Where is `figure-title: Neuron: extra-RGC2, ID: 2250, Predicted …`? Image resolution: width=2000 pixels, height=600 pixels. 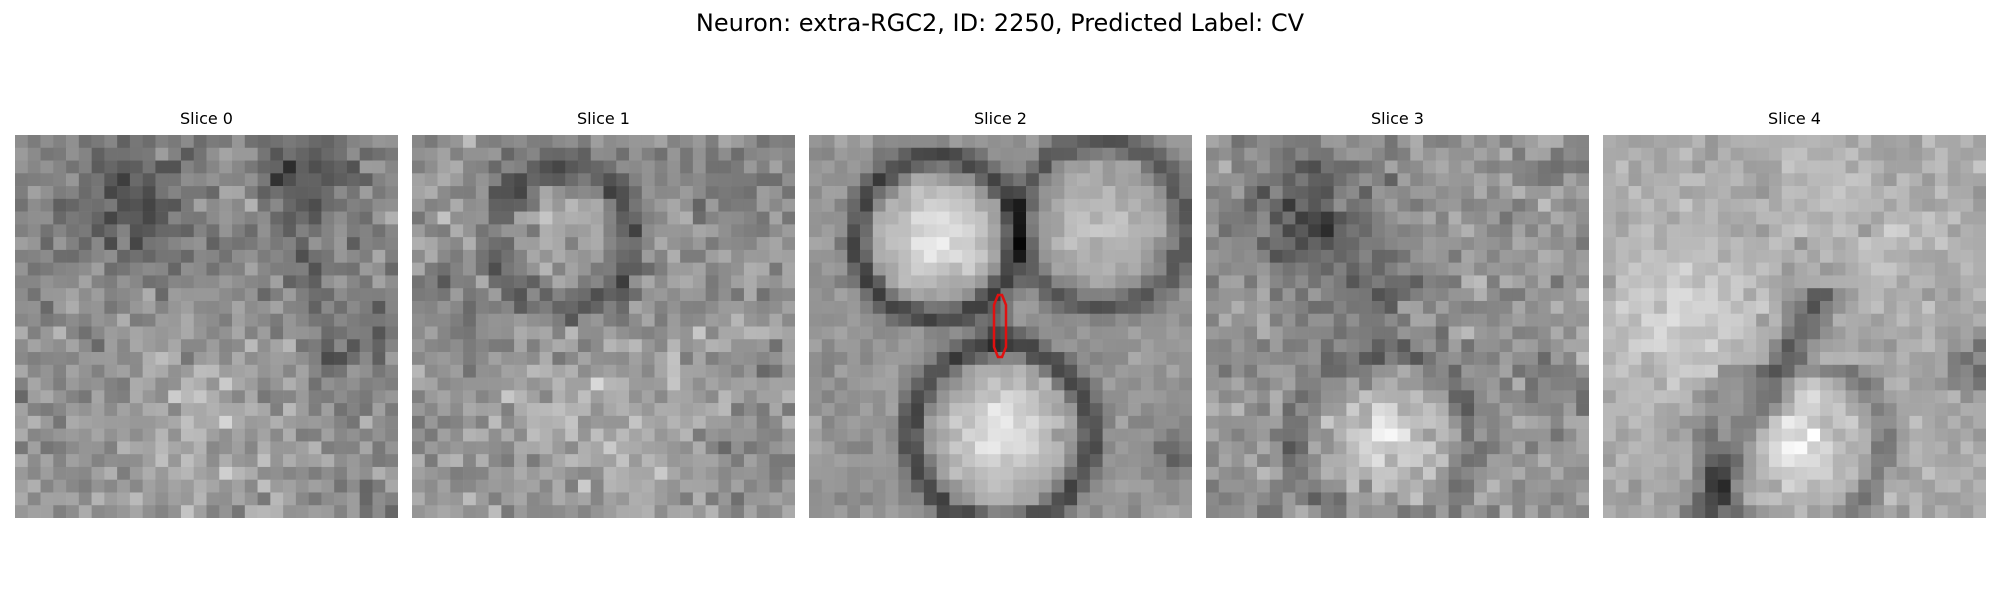
figure-title: Neuron: extra-RGC2, ID: 2250, Predicted … is located at coordinates (1000, 23).